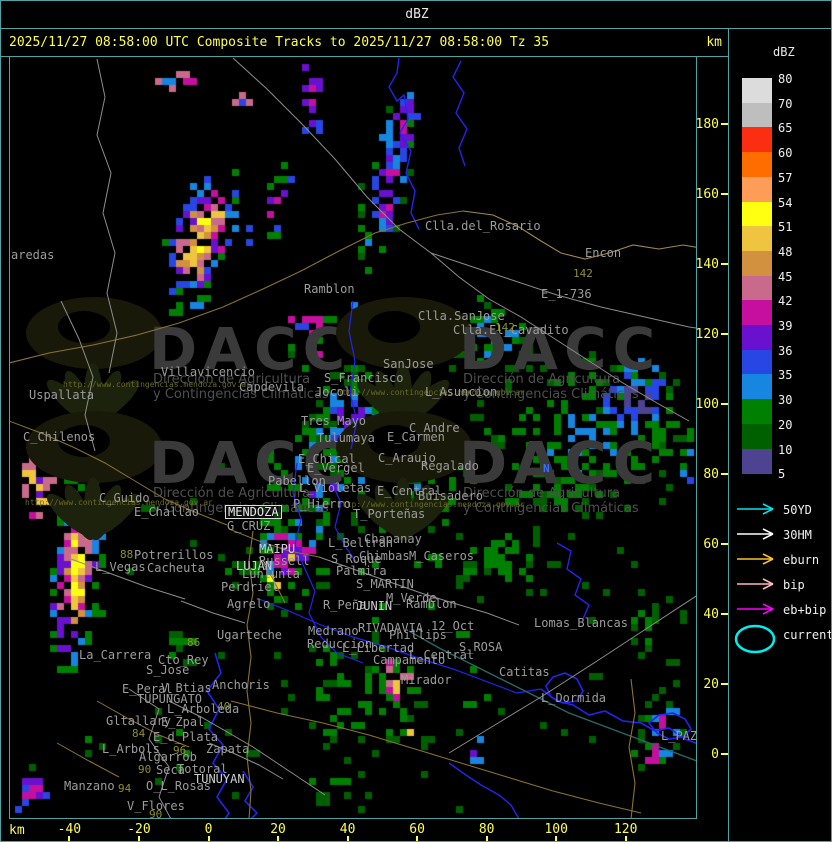 This screenshot has width=832, height=842. What do you see at coordinates (707, 194) in the screenshot?
I see `y-axis-tick-label: 160` at bounding box center [707, 194].